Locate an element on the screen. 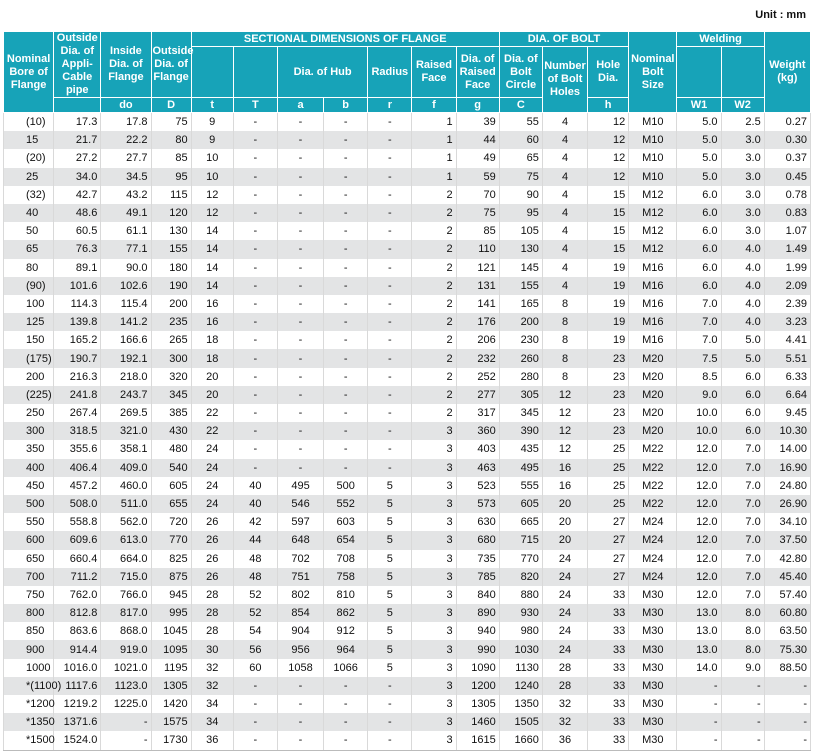 This screenshot has height=751, width=814. table-cell: 450 is located at coordinates (28, 485).